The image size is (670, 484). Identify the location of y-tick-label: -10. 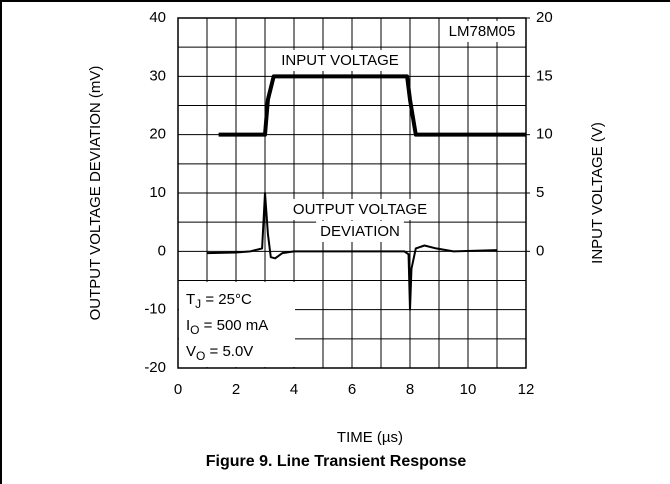
(155, 309).